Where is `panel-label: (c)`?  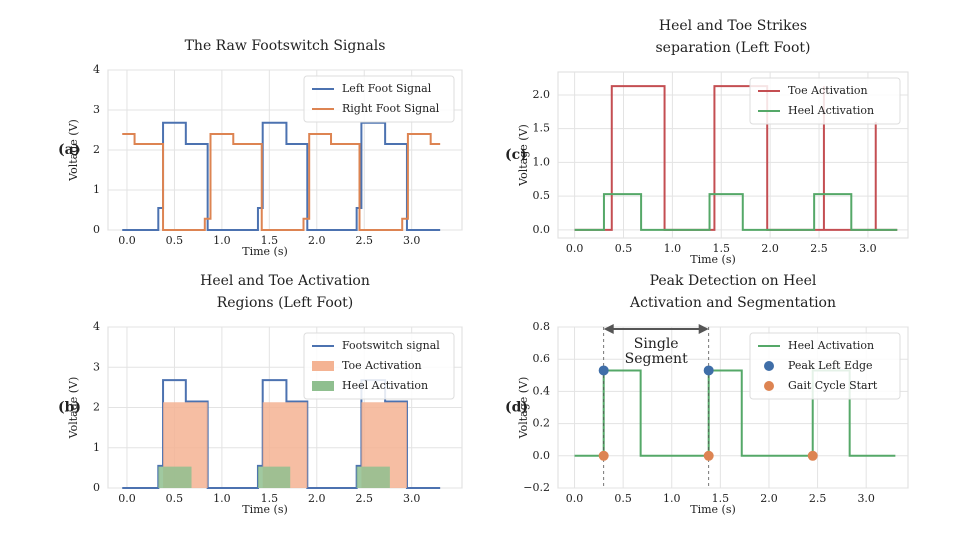 panel-label: (c) is located at coordinates (516, 155).